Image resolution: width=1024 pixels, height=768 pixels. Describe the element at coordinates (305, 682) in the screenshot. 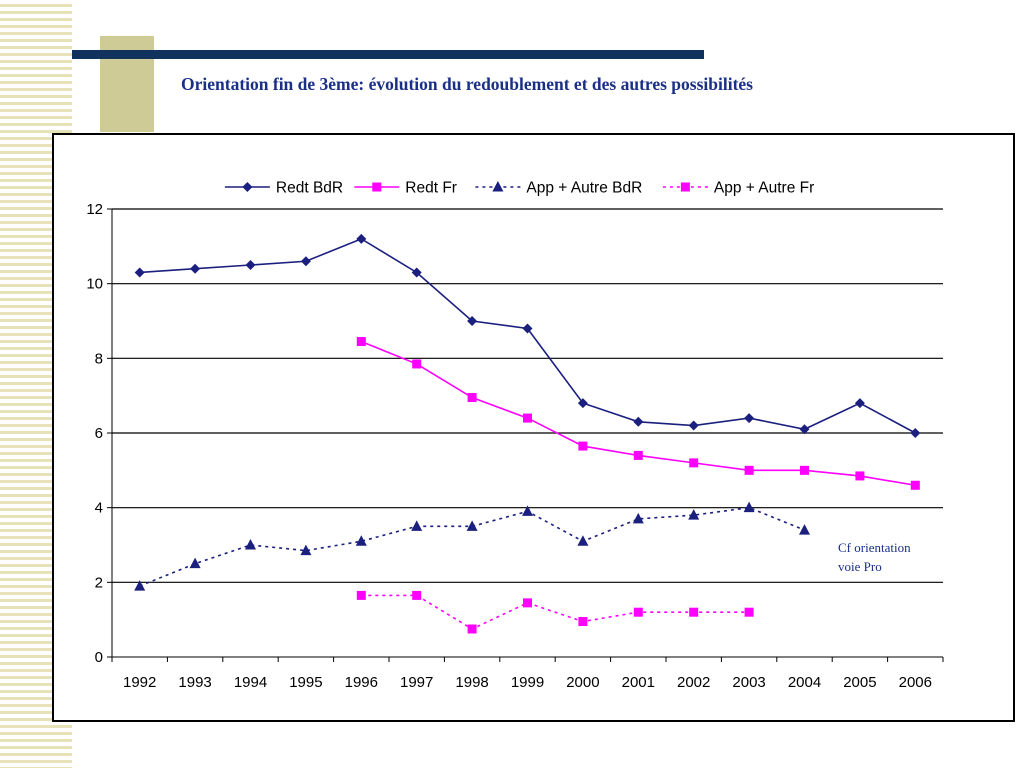

I see `x-tick-label: 1995` at that location.